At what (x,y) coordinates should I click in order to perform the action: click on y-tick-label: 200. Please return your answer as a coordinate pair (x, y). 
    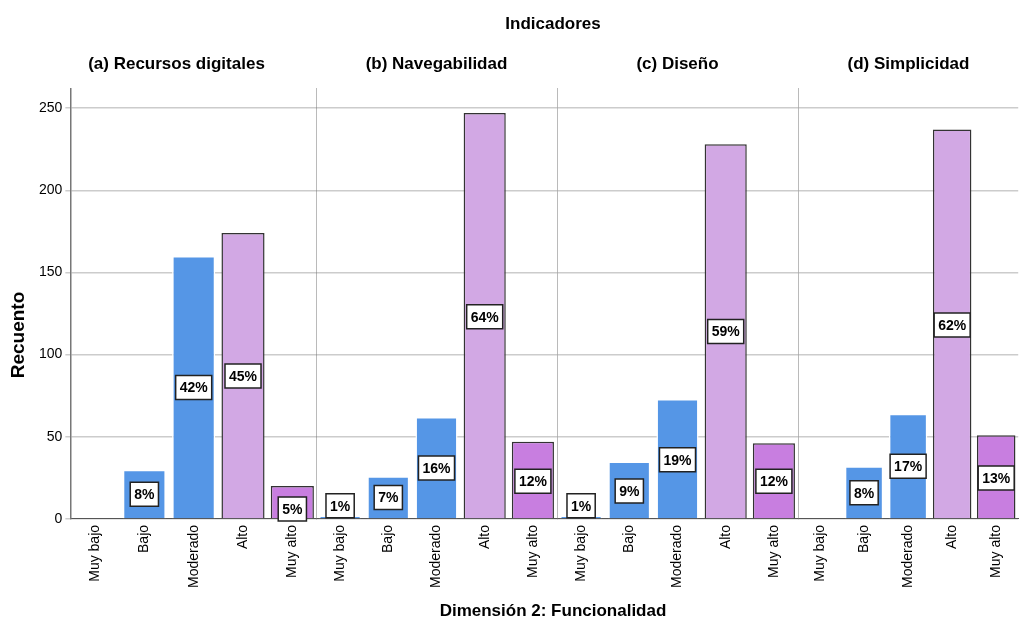
    Looking at the image, I should click on (51, 189).